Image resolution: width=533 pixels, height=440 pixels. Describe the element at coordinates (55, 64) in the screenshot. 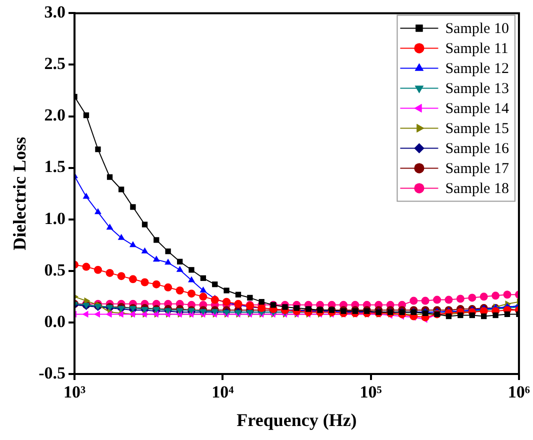

I see `y-tick-label: 2.5` at that location.